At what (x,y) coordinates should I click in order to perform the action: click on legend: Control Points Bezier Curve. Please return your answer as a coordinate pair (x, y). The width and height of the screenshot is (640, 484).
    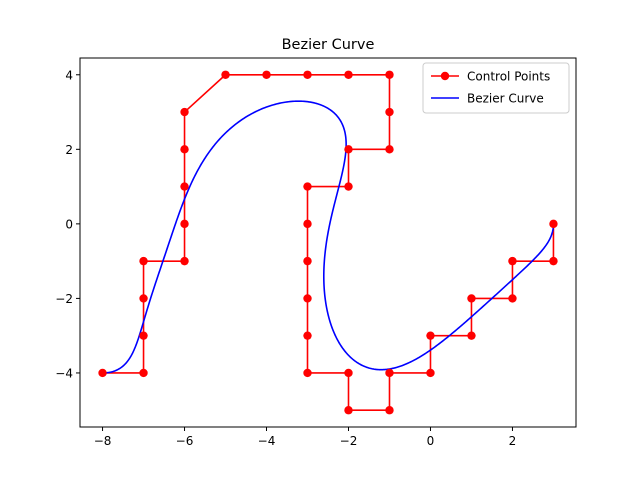
    Looking at the image, I should click on (496, 88).